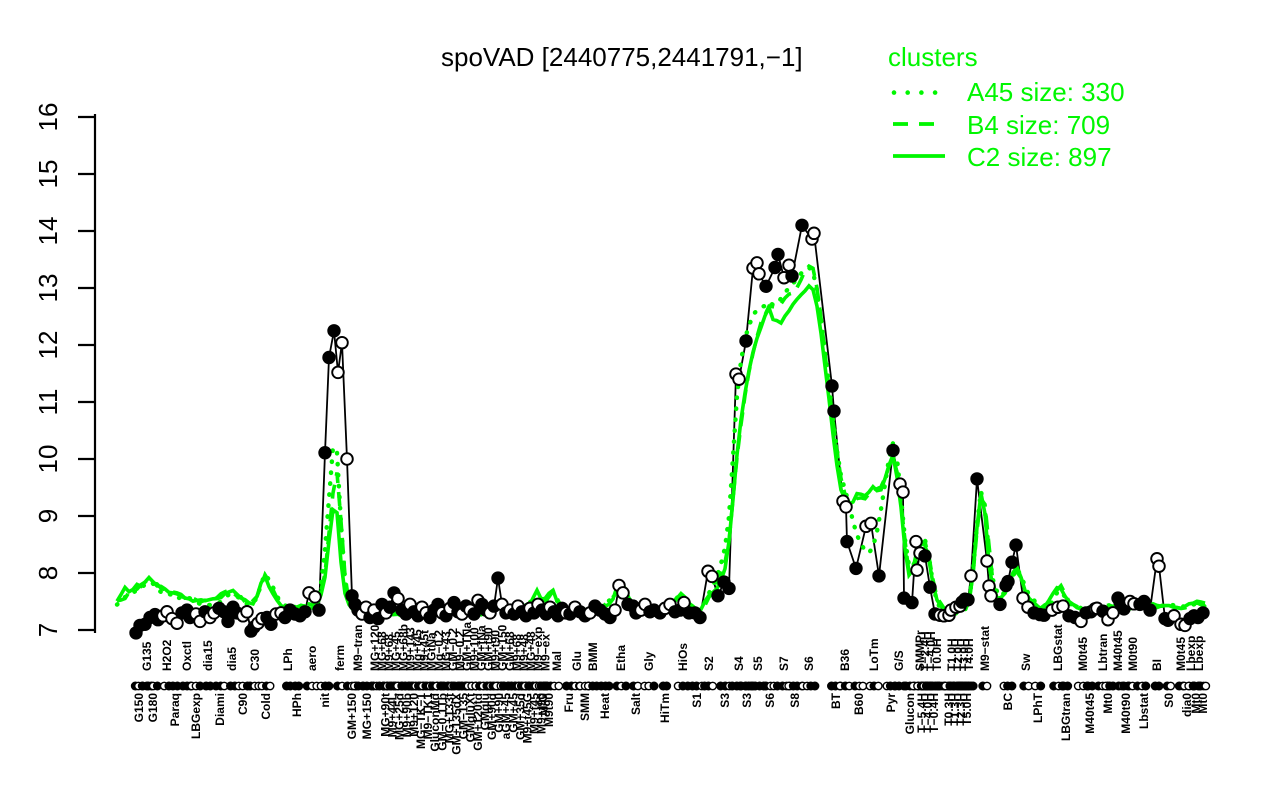 The image size is (1280, 800). I want to click on svg-text: M9−ex, so click(545, 652).